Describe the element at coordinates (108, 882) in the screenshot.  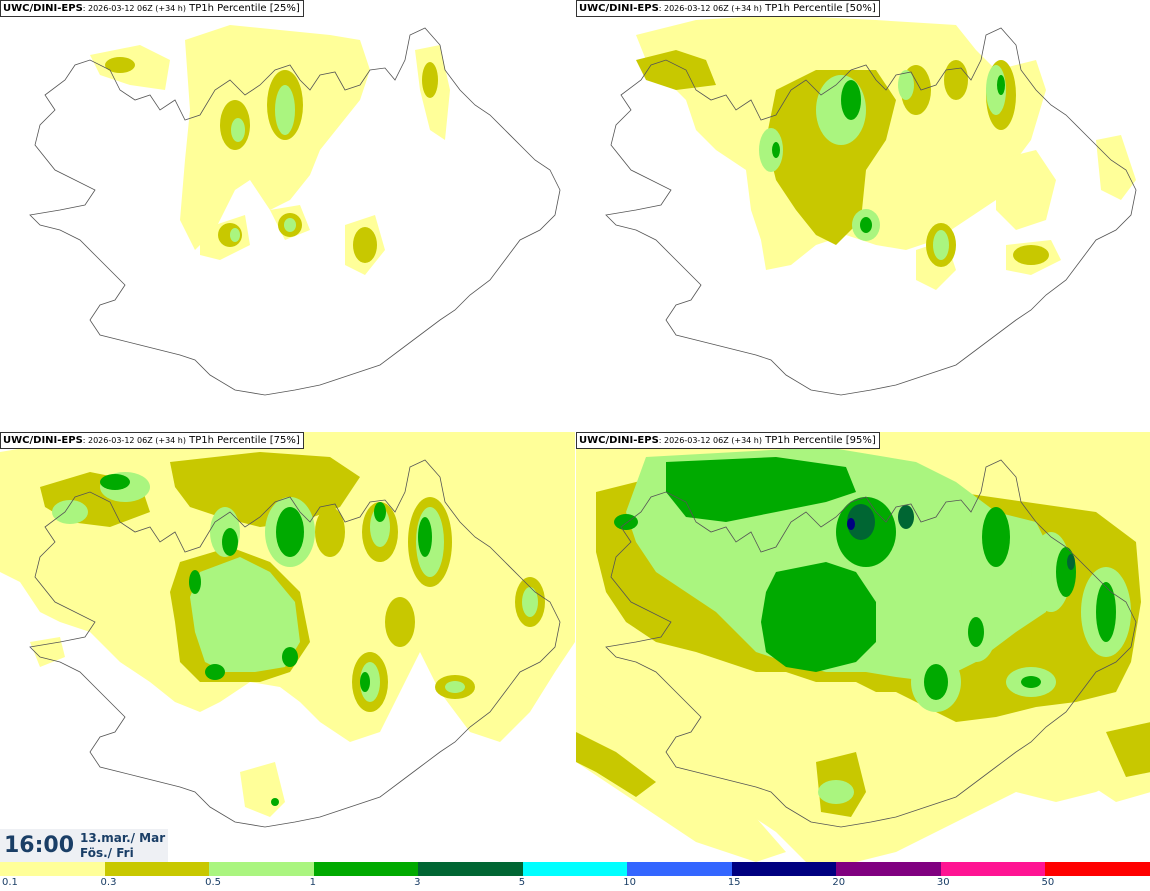
I see `colorbar-label: 0.3` at that location.